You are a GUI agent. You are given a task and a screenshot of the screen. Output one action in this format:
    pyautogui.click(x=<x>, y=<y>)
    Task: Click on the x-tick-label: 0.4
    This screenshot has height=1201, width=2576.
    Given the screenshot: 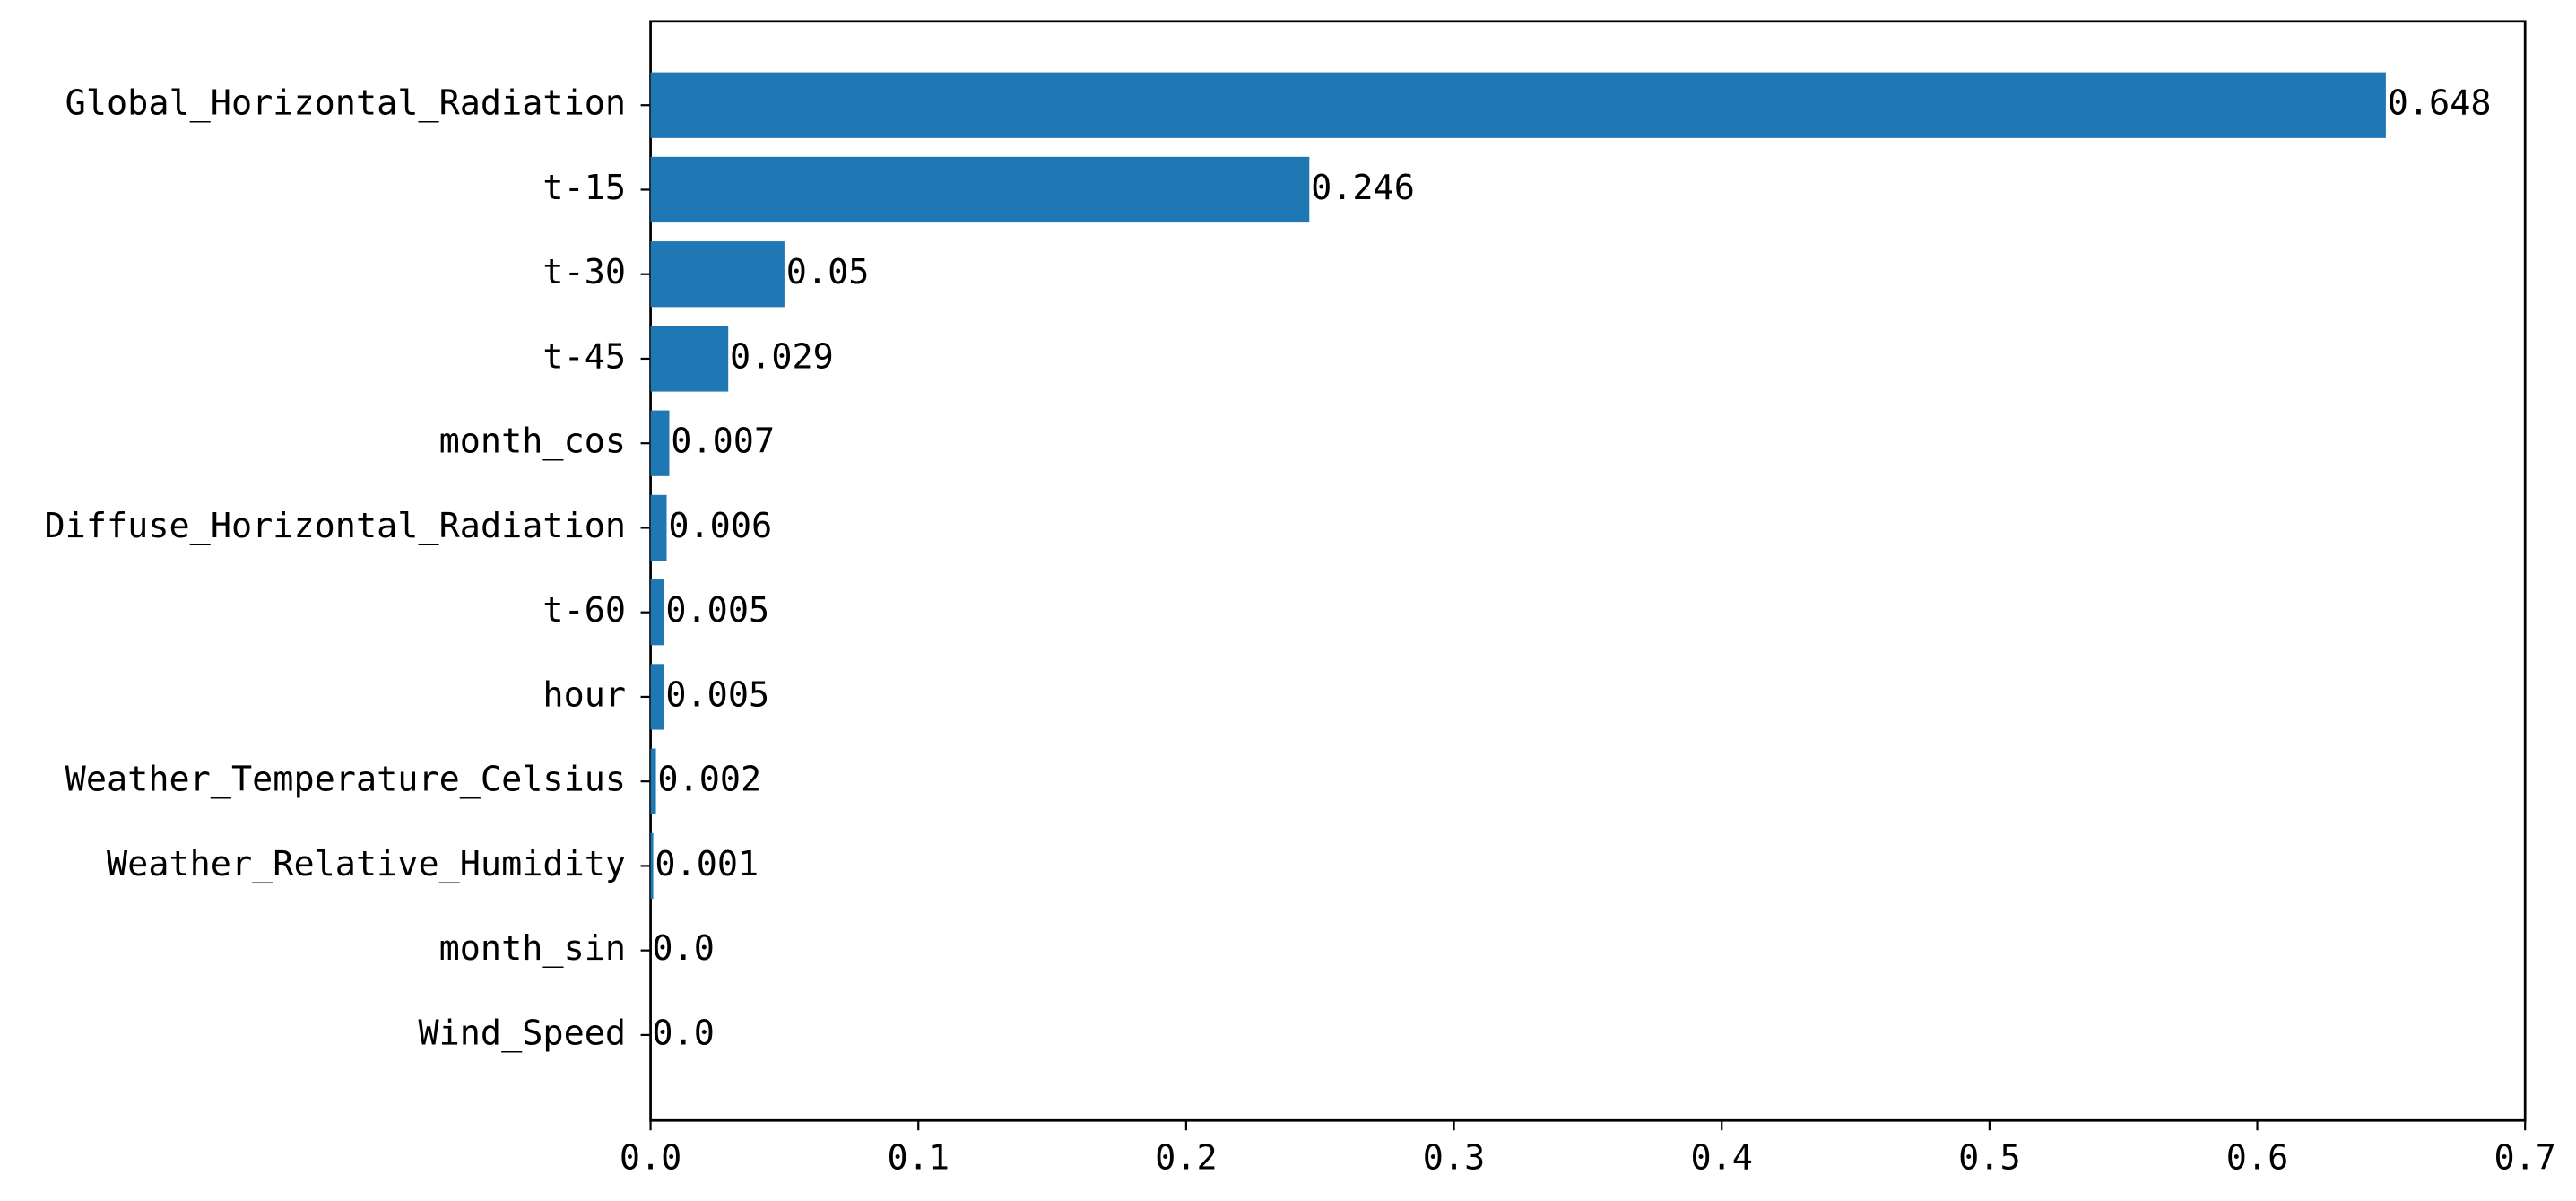 What is the action you would take?
    pyautogui.click(x=1721, y=1158)
    